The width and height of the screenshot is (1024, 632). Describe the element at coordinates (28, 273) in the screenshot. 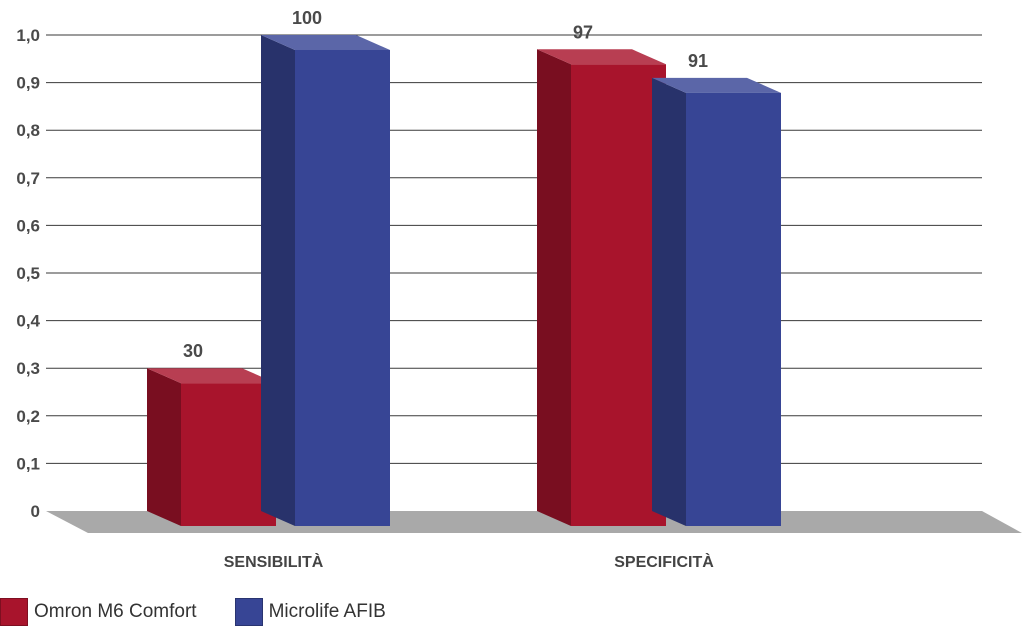

I see `y-tick-label: 0,5` at that location.